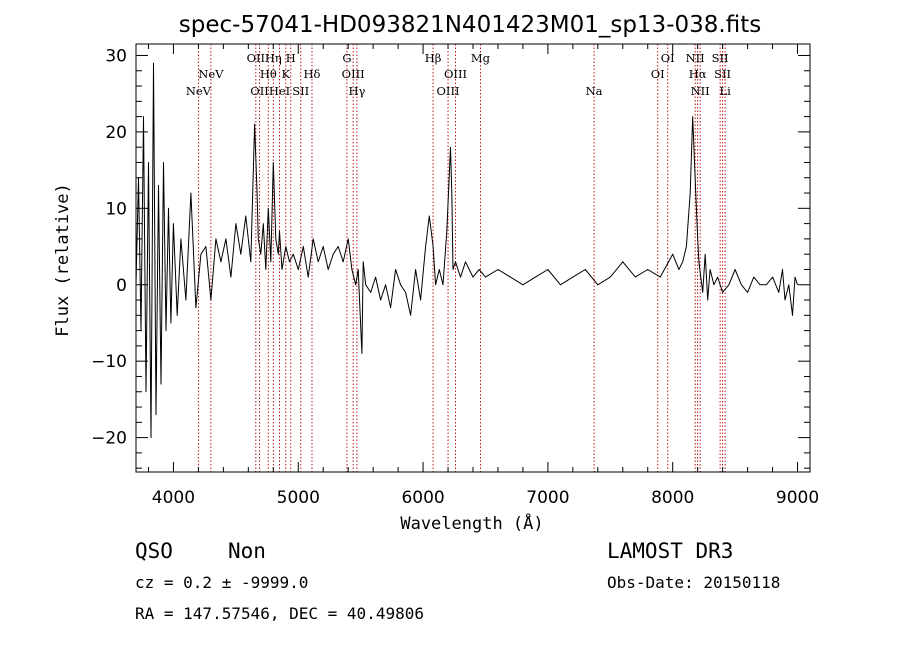 This screenshot has height=649, width=900. Describe the element at coordinates (698, 74) in the screenshot. I see `line-marker-label: Hα` at that location.